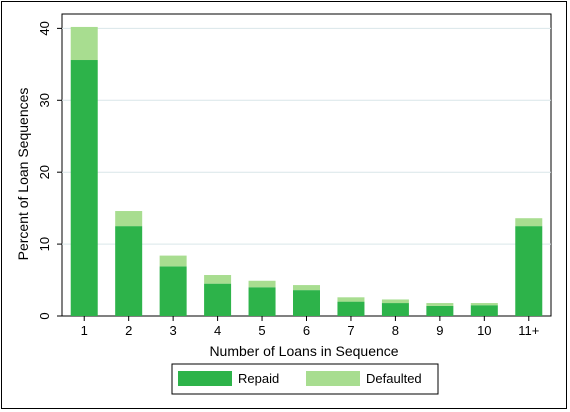 The image size is (570, 412). I want to click on x-tick-label: 3, so click(173, 330).